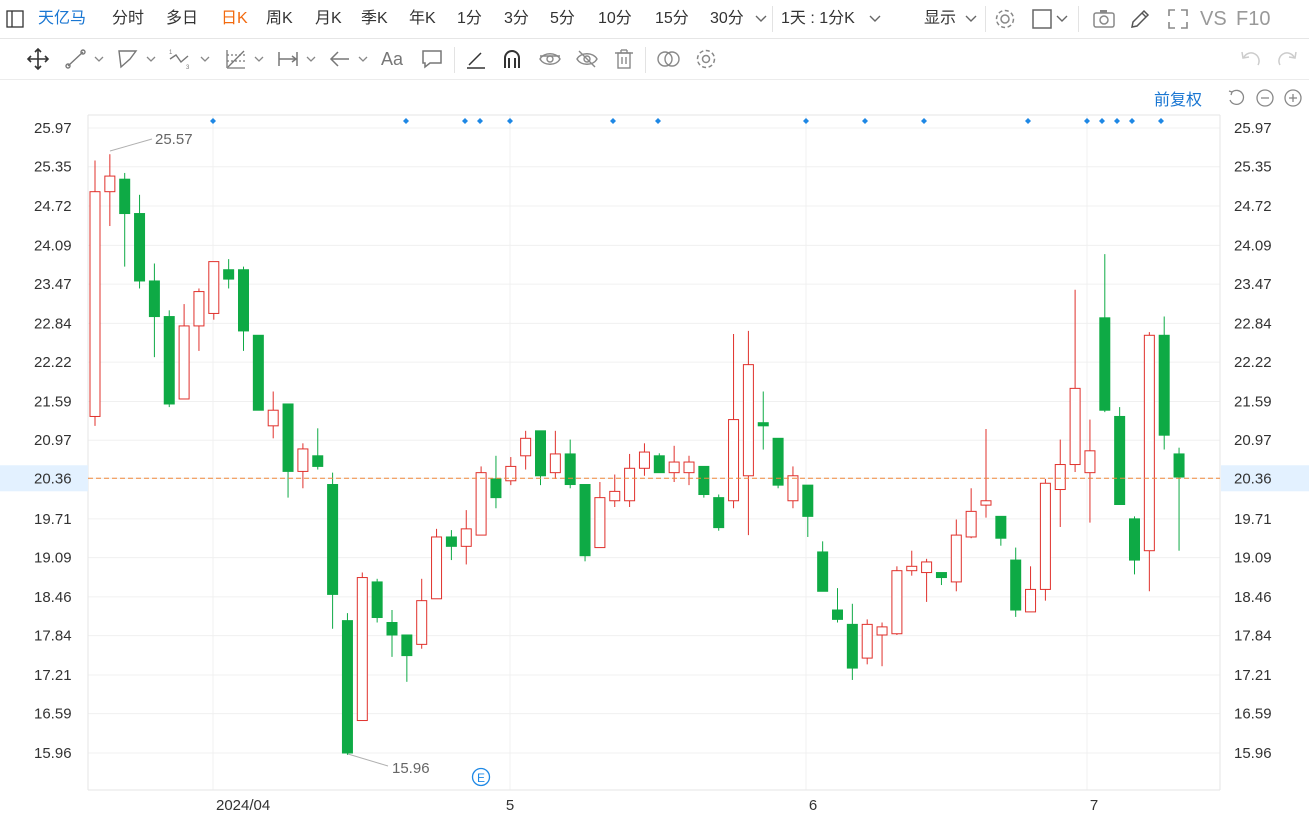  I want to click on zoom-in-icon, so click(1293, 98).